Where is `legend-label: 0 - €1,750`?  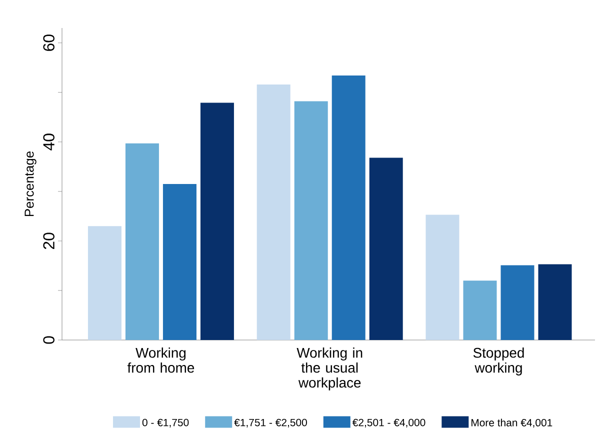
legend-label: 0 - €1,750 is located at coordinates (165, 423).